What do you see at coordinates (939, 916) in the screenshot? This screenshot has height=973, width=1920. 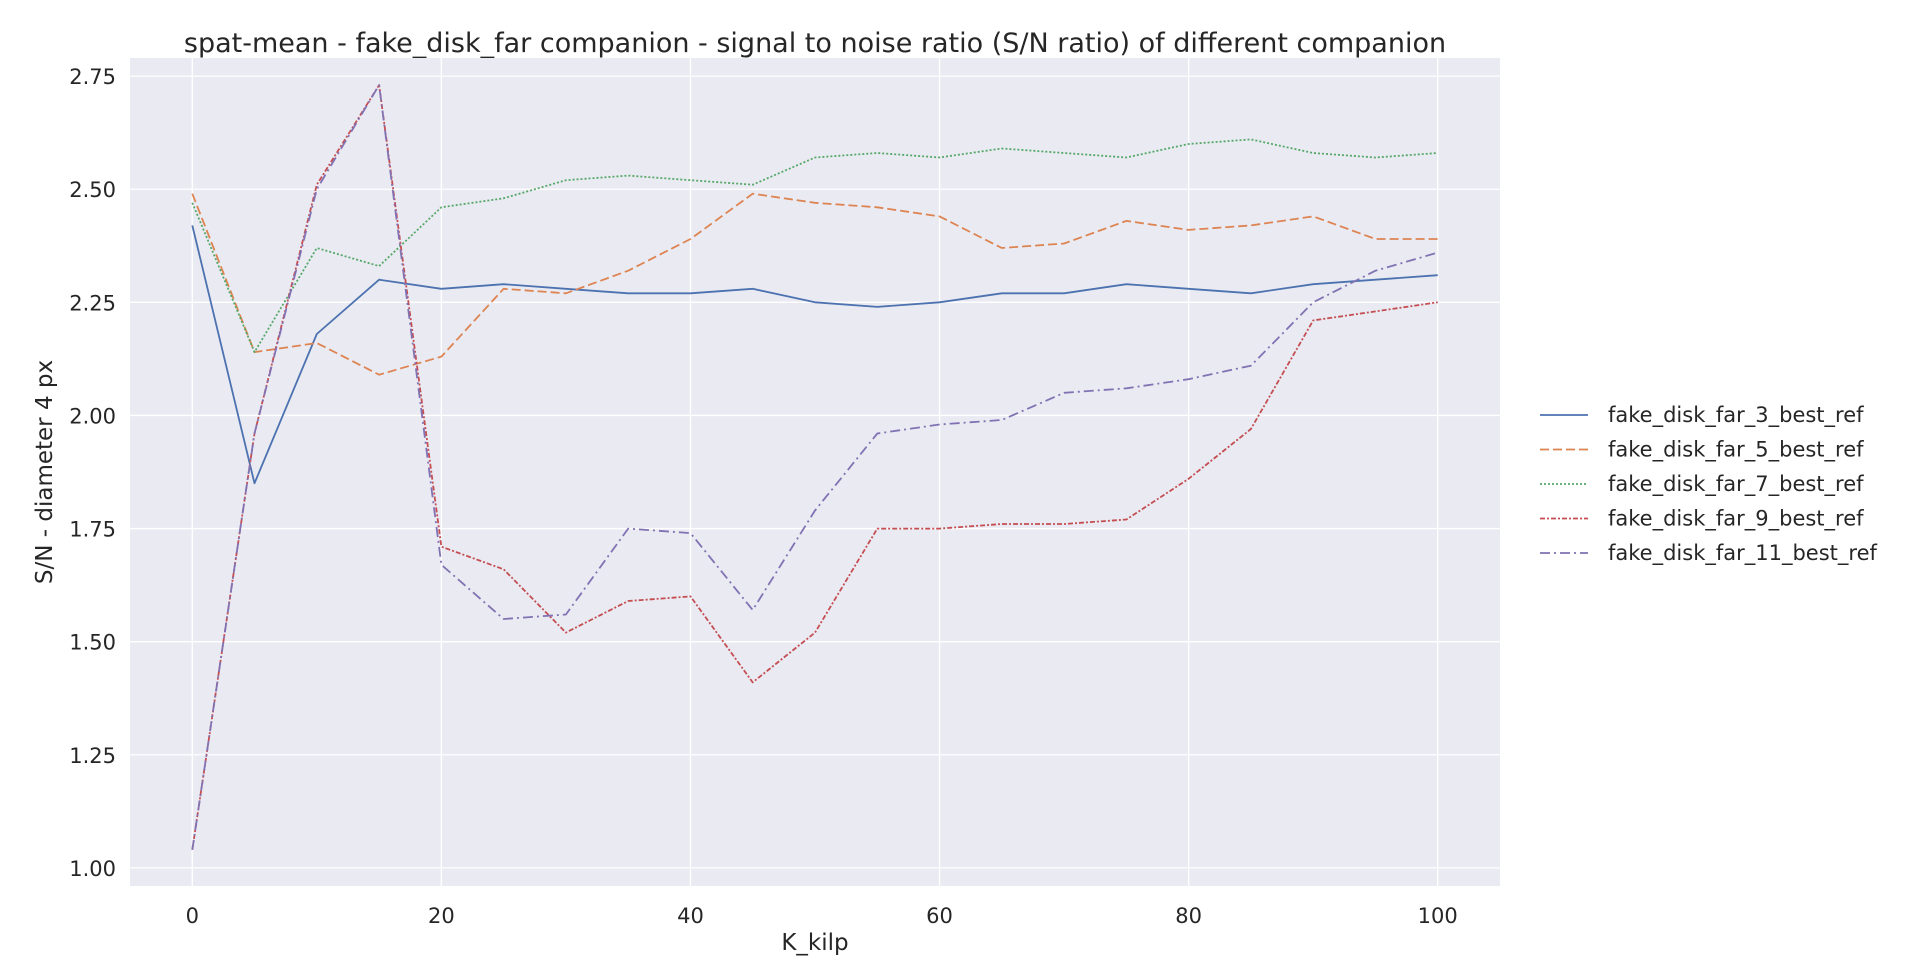 I see `x-tick-label: 60` at bounding box center [939, 916].